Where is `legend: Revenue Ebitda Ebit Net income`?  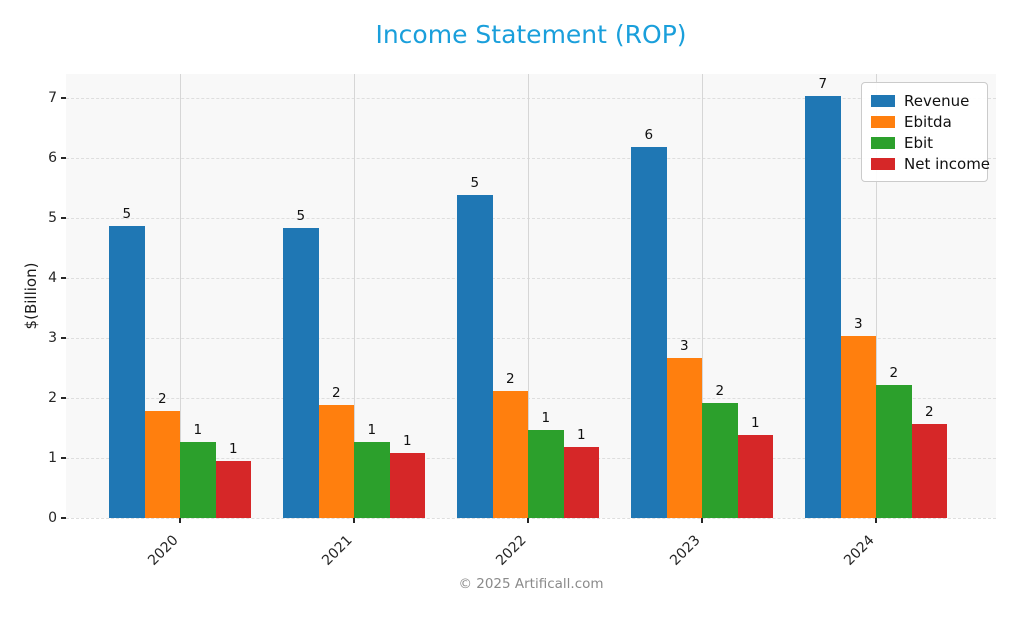
legend: Revenue Ebitda Ebit Net income is located at coordinates (925, 132).